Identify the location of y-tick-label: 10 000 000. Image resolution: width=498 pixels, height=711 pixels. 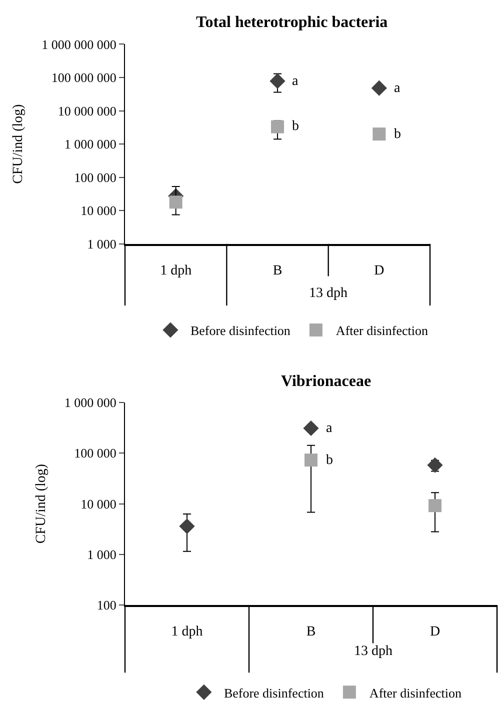
(87, 110).